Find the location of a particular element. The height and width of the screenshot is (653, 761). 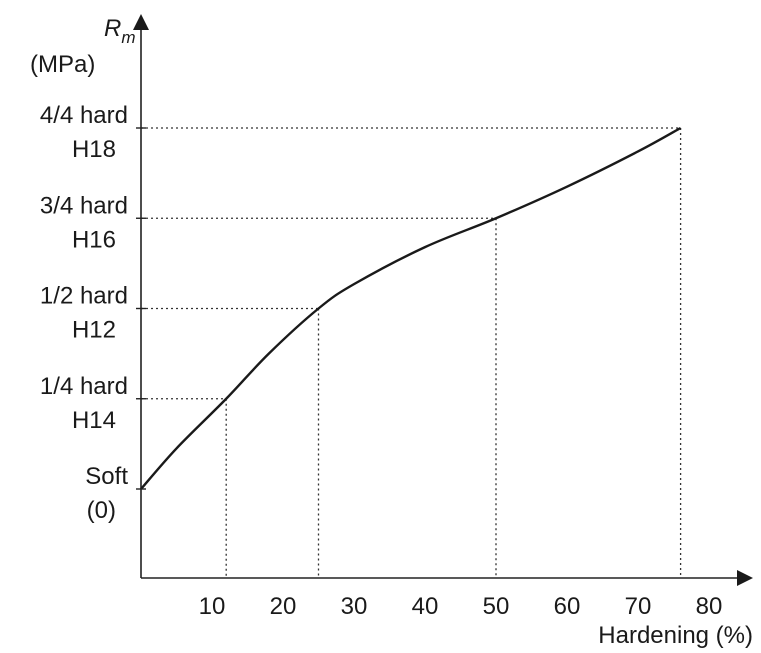

y-tick-label: Soft is located at coordinates (106, 476).